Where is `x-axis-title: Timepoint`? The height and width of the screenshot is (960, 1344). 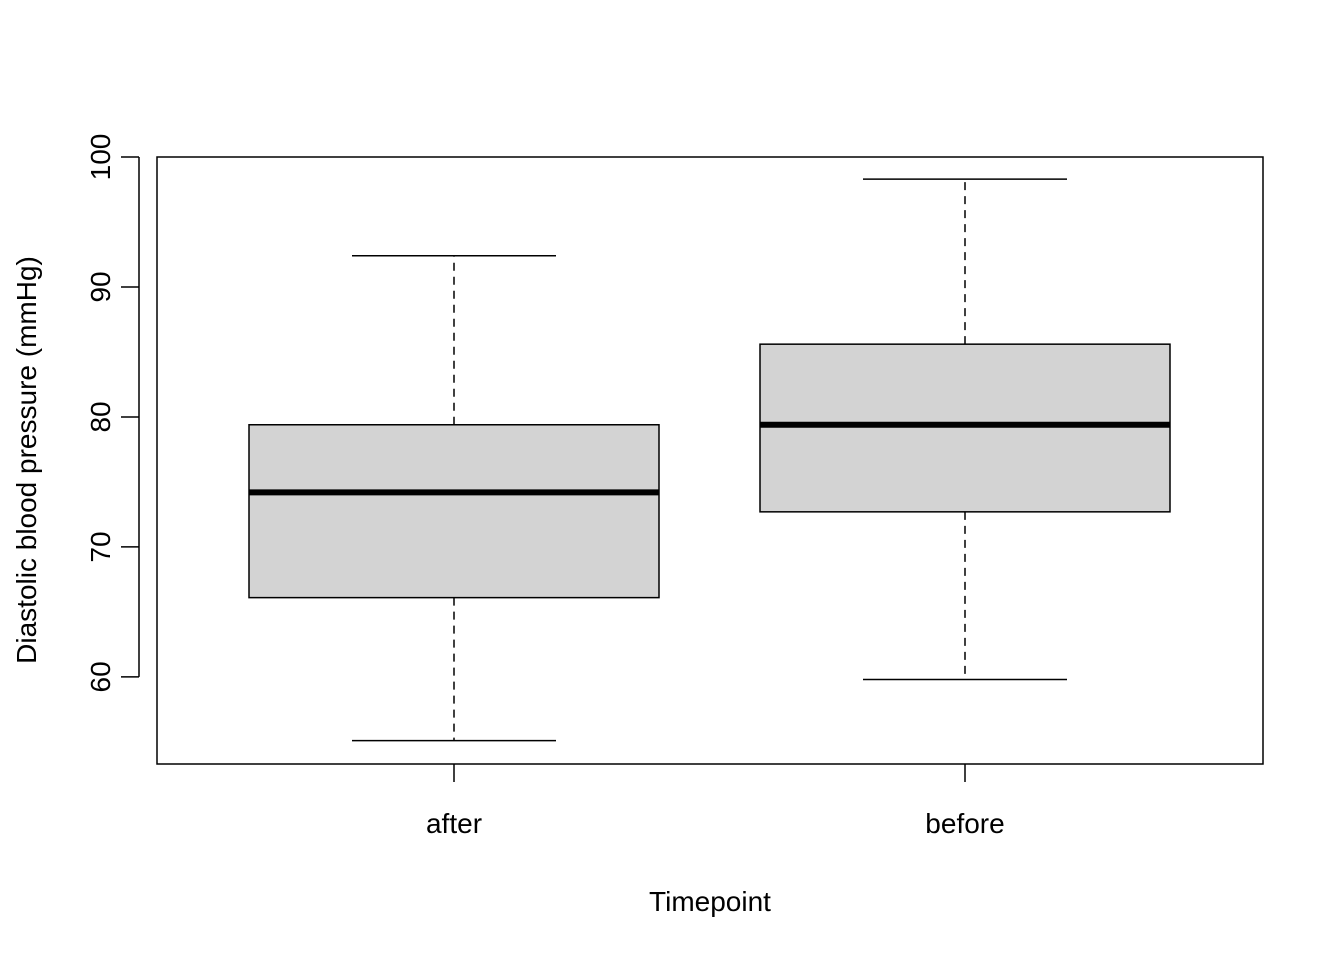 x-axis-title: Timepoint is located at coordinates (710, 901).